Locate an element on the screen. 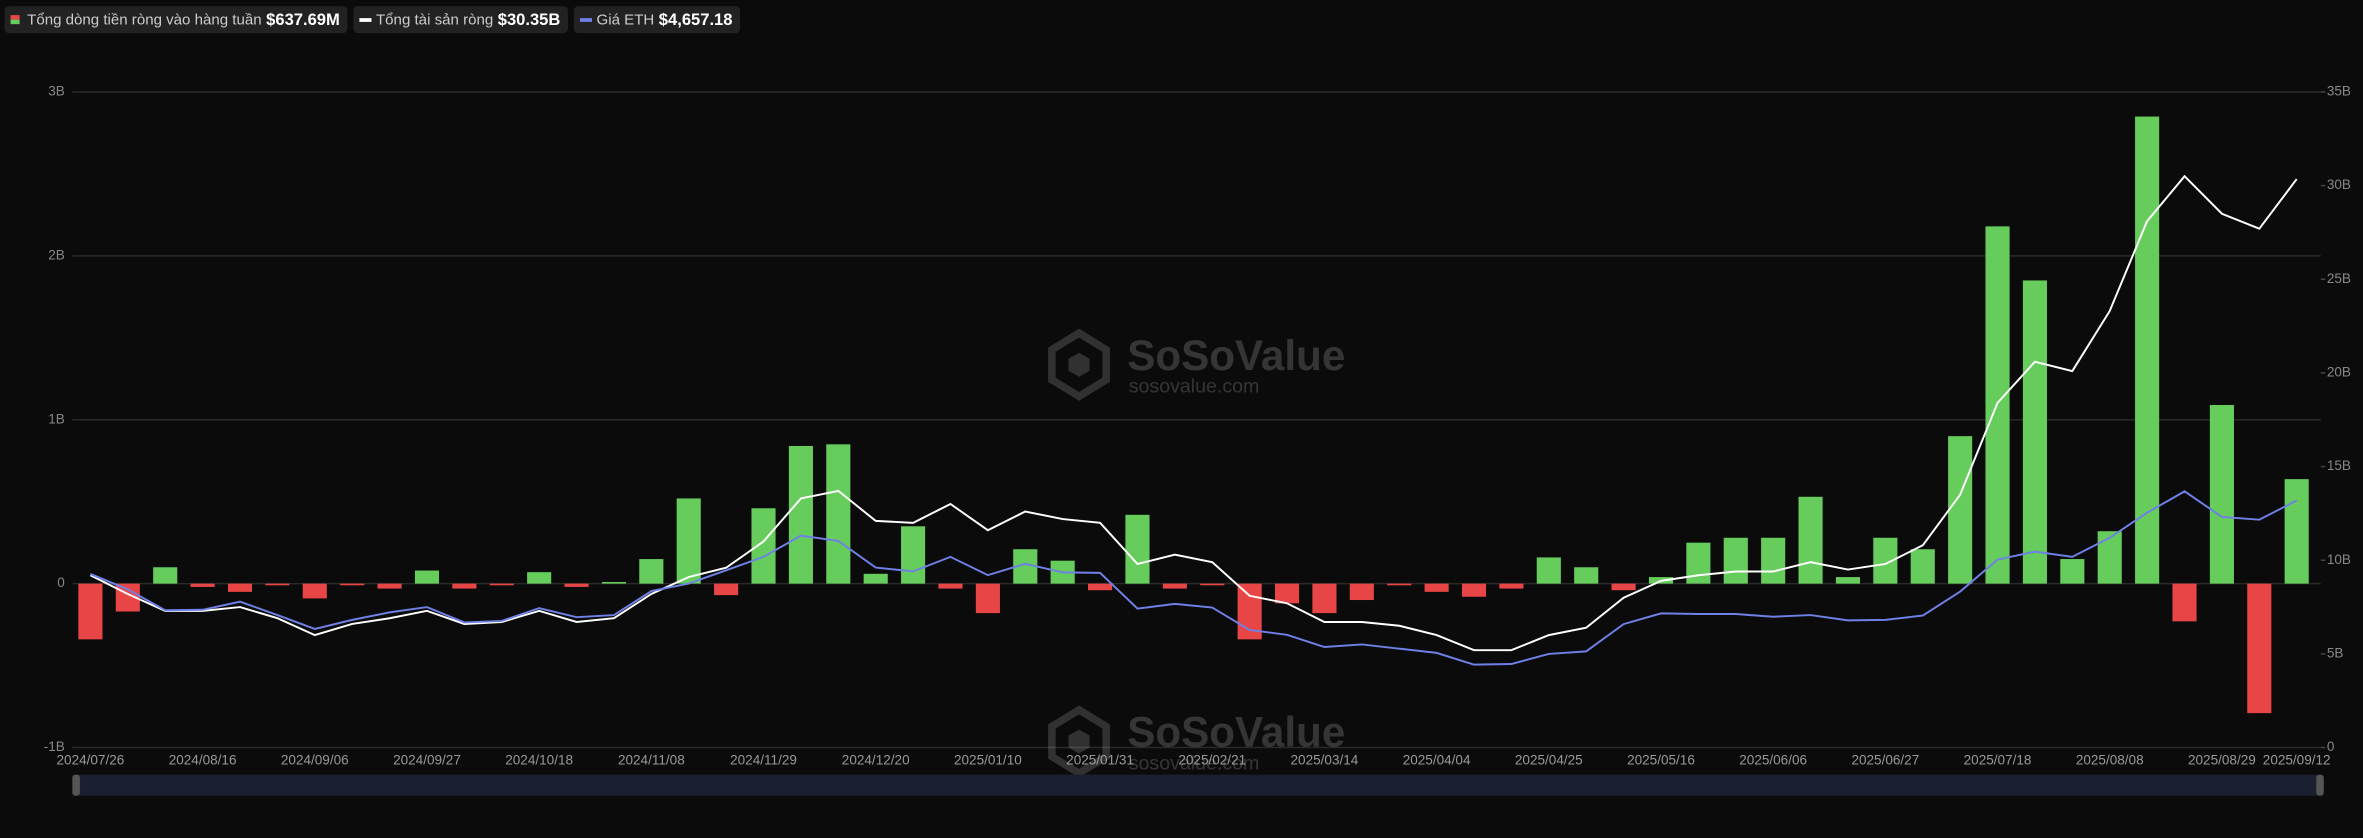 Image resolution: width=2363 pixels, height=838 pixels. navigator-track is located at coordinates (1198, 785).